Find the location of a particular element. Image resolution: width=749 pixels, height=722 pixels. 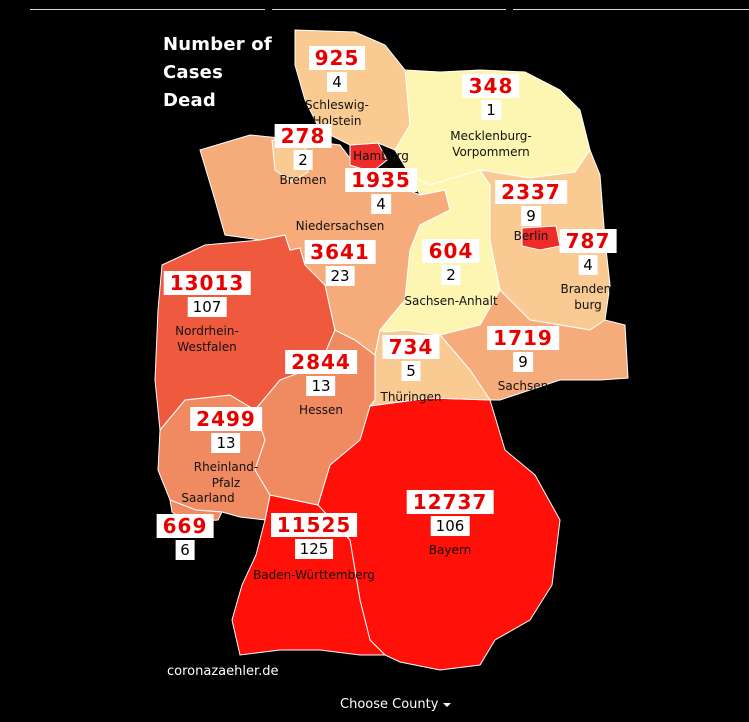

cases-count: 13013 is located at coordinates (207, 283).